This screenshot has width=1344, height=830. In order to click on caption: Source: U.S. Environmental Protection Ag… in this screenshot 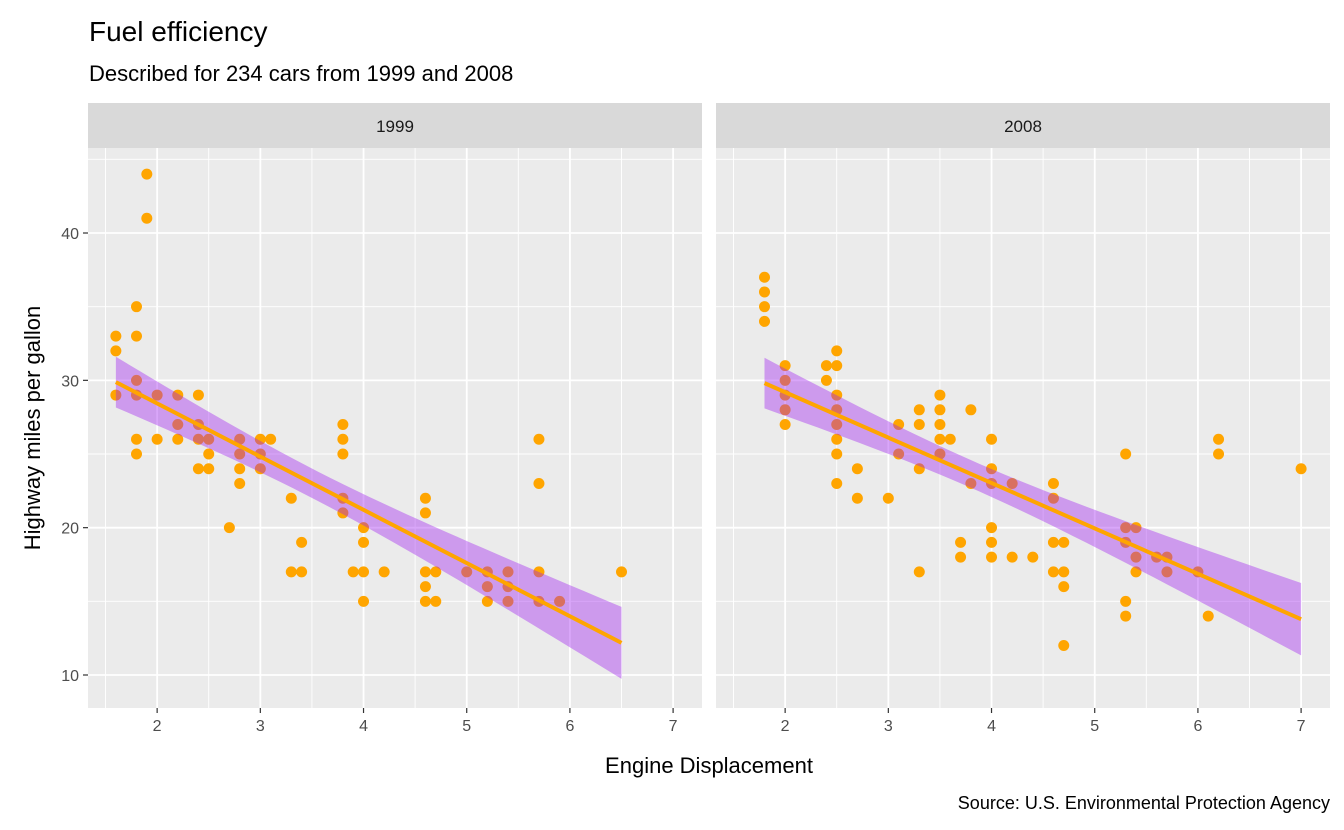, I will do `click(1144, 803)`.